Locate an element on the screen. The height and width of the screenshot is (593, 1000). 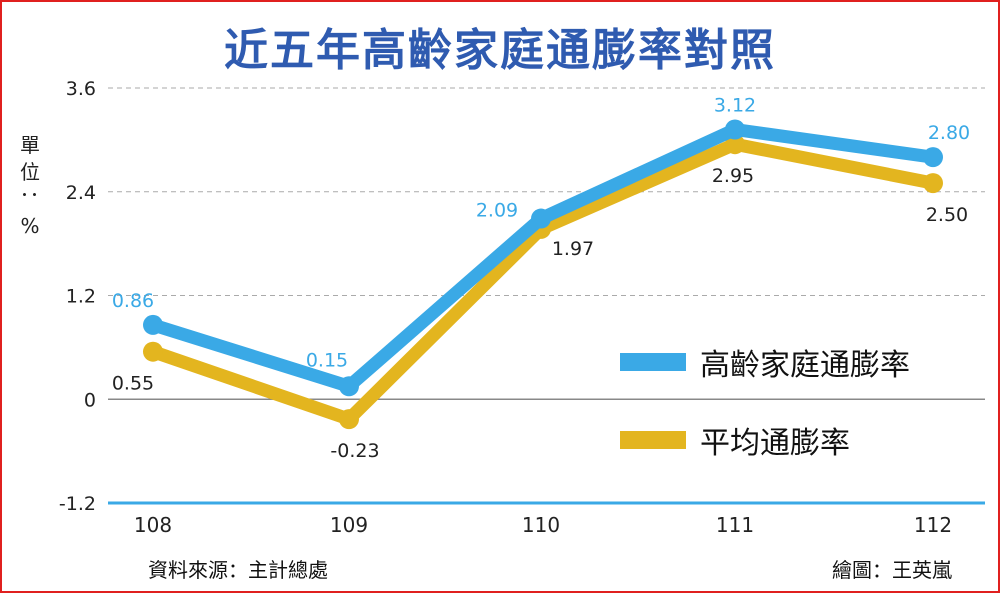
legend-swatch-elderly is located at coordinates (653, 362).